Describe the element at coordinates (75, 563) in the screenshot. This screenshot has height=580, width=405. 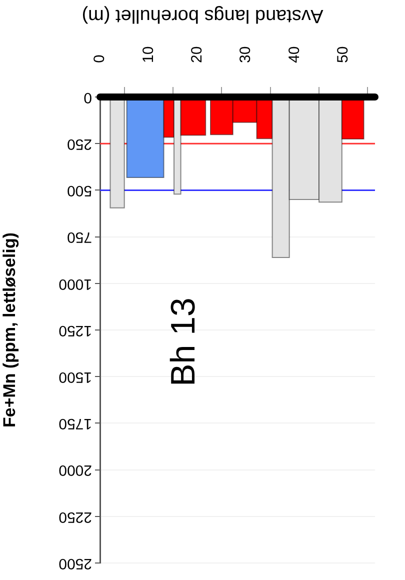
I see `y-tick-label: 2500` at that location.